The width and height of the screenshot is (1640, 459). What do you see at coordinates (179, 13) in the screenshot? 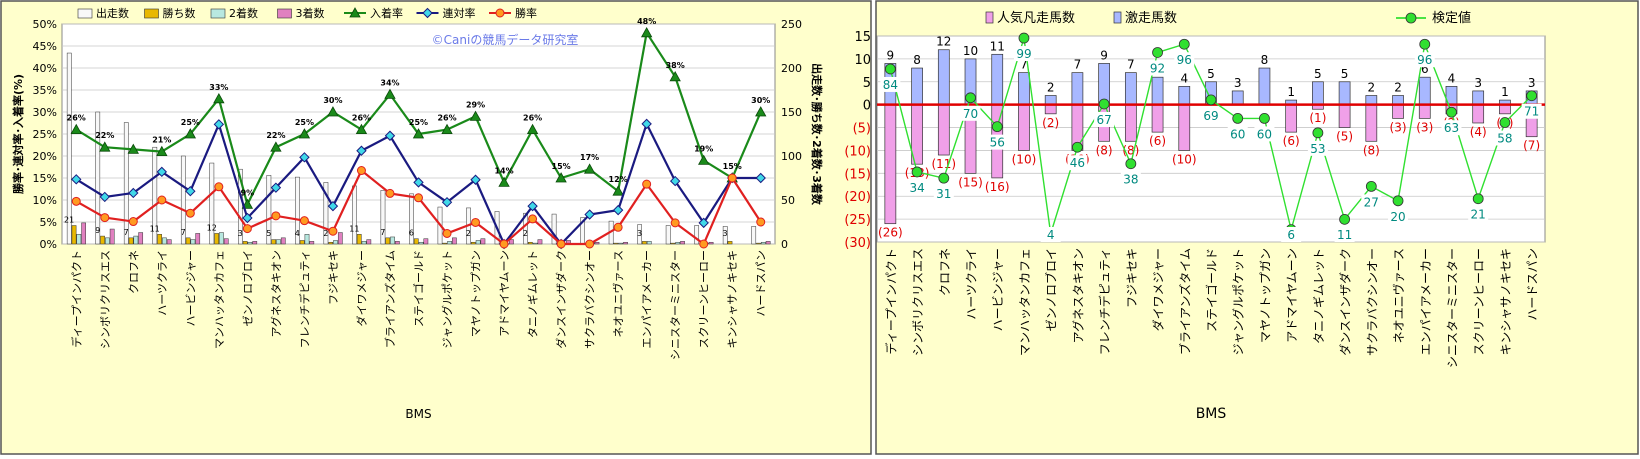
I see `legend-label: 勝ち数` at bounding box center [179, 13].